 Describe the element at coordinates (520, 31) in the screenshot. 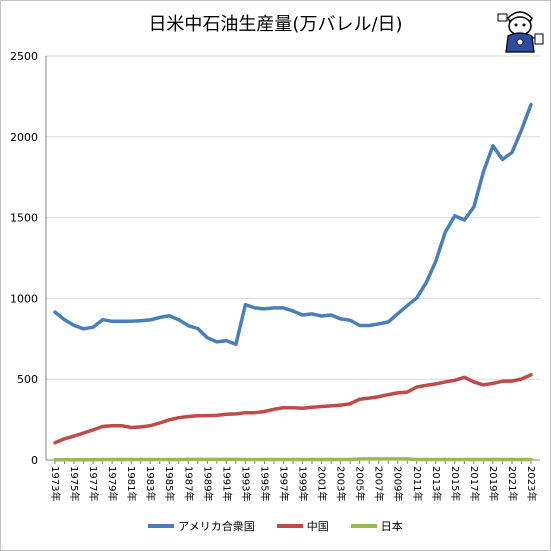

I see `mascot-logo` at that location.